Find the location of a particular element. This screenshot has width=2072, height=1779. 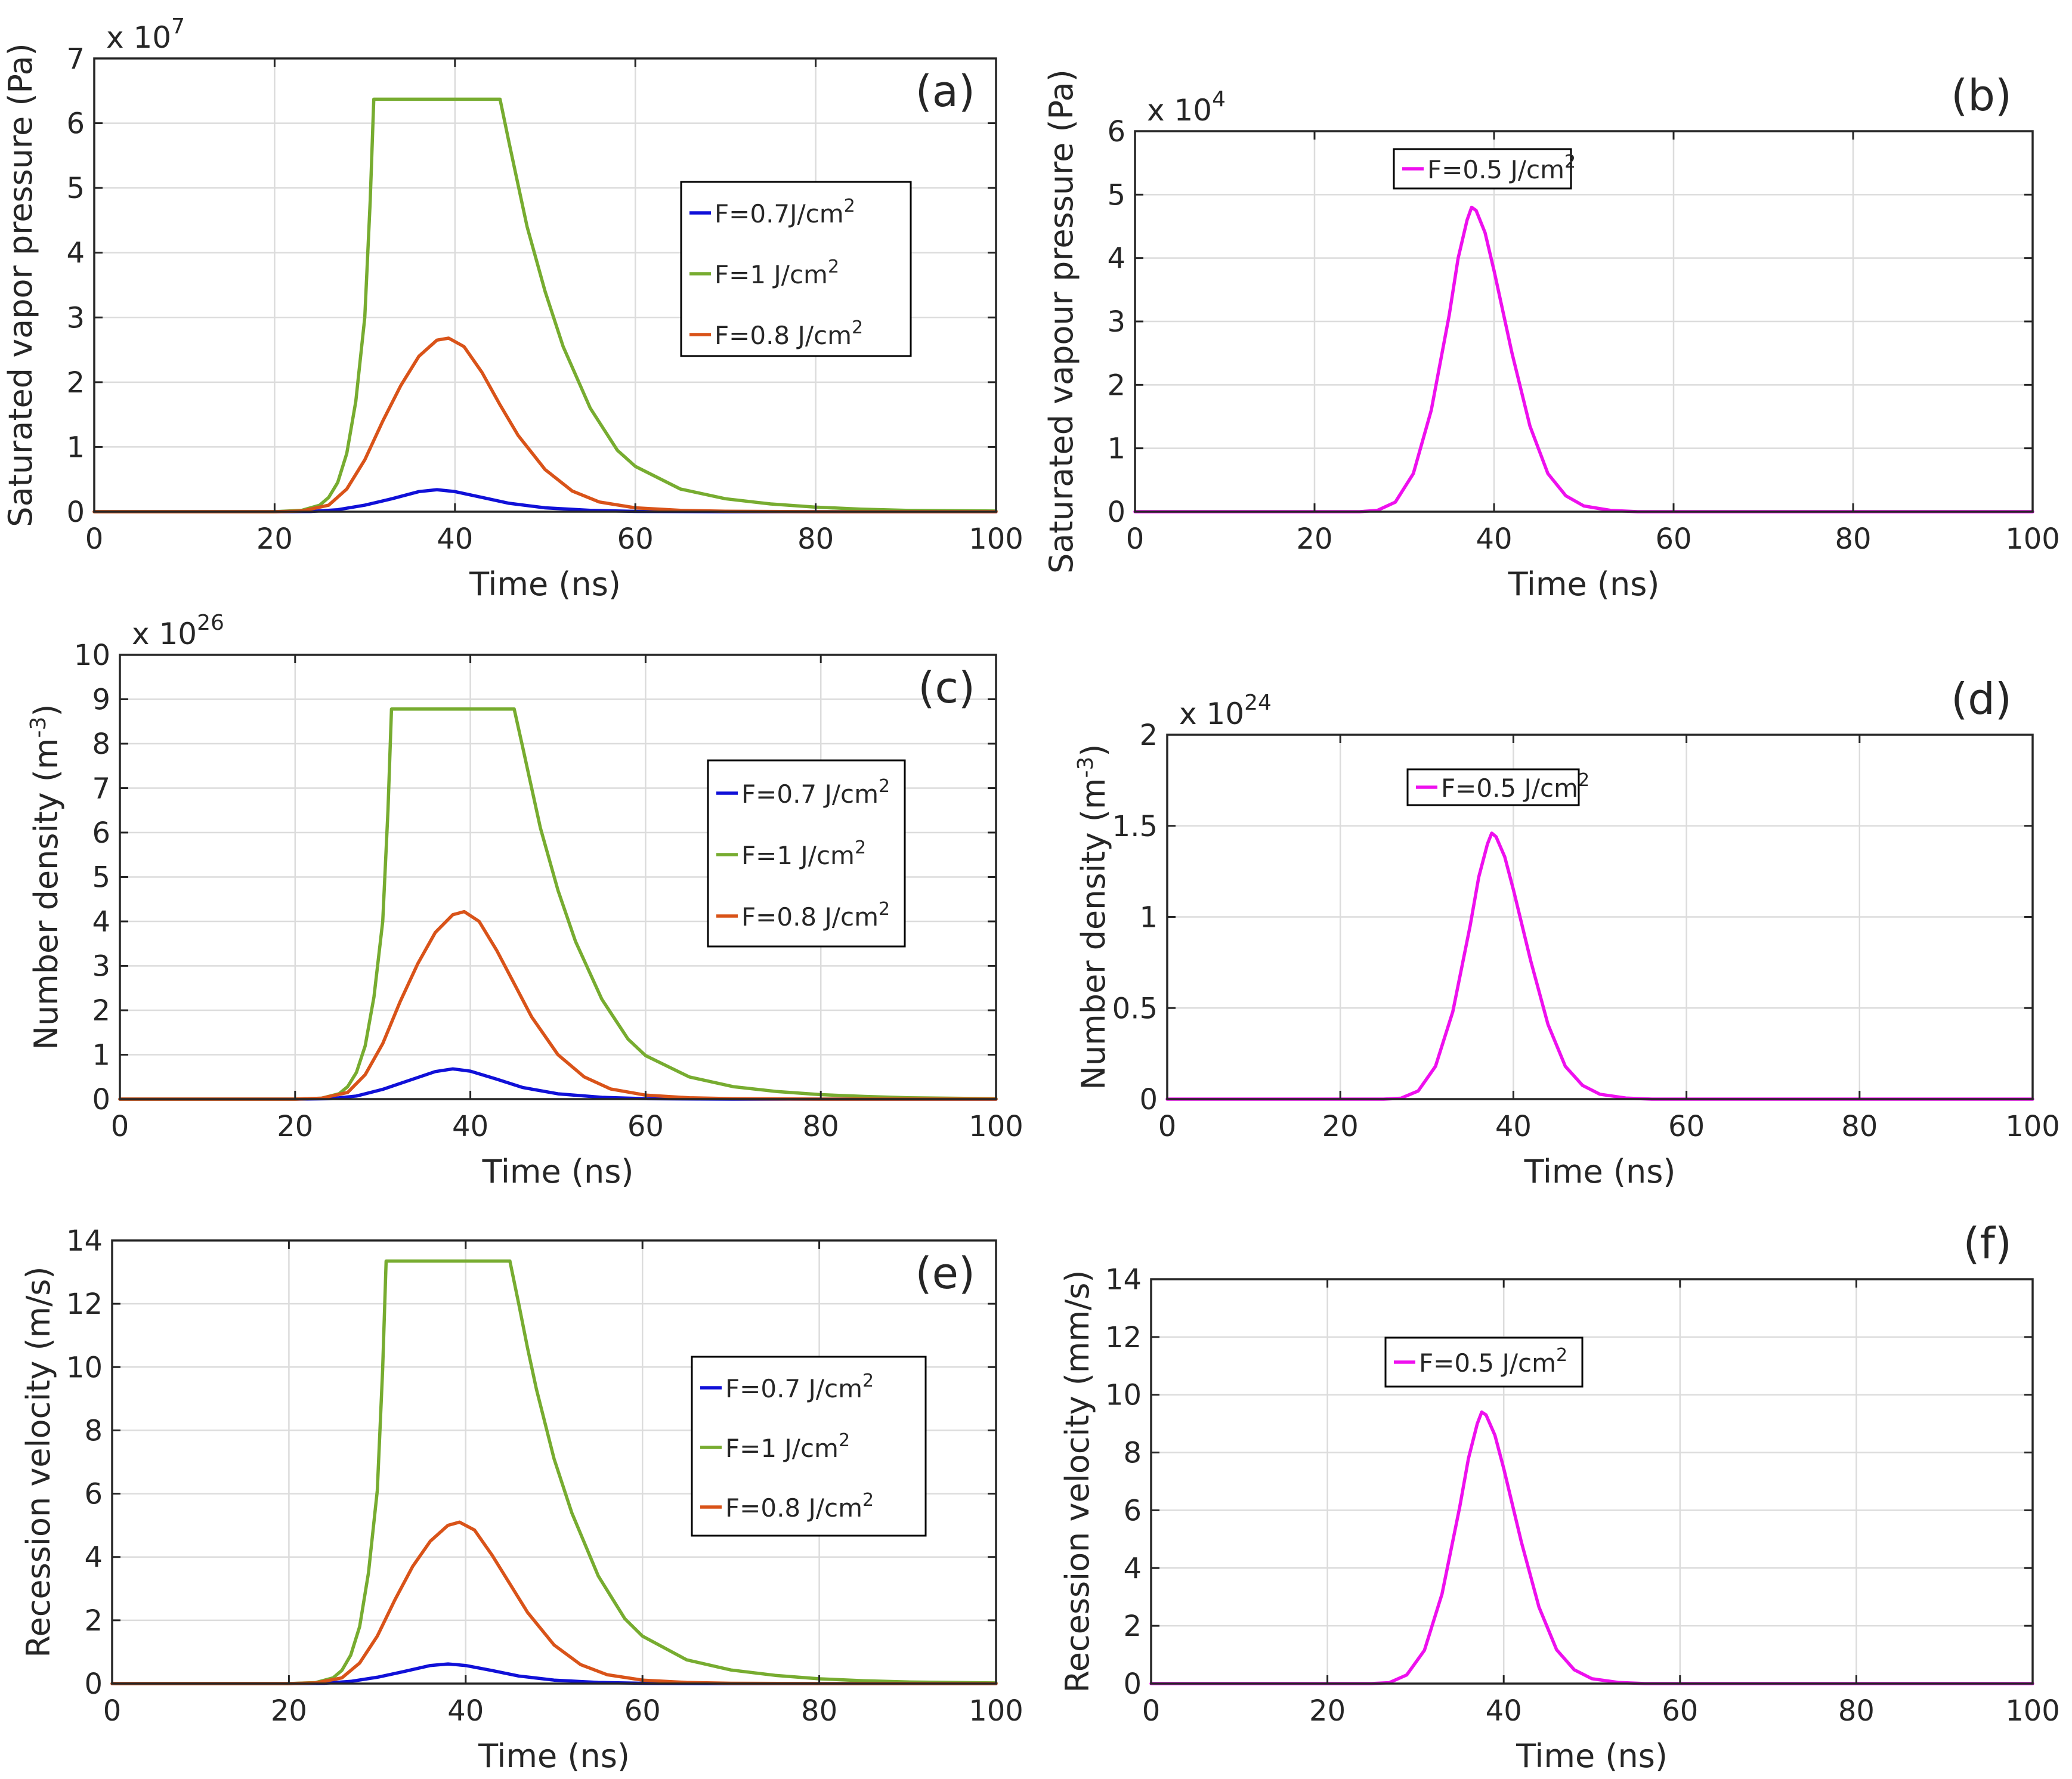

legend: F=0.7J/cm2 F=1 J/cm2 F=0.8 J/cm2 is located at coordinates (796, 269).